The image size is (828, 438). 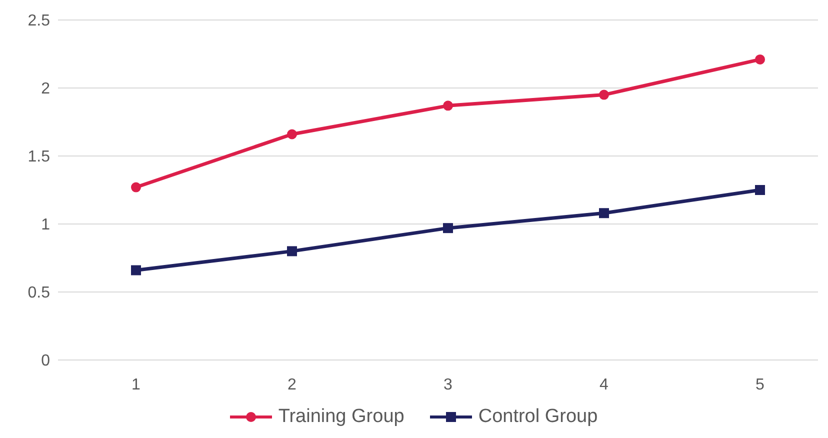 I want to click on legend-label: Training Group, so click(x=340, y=417).